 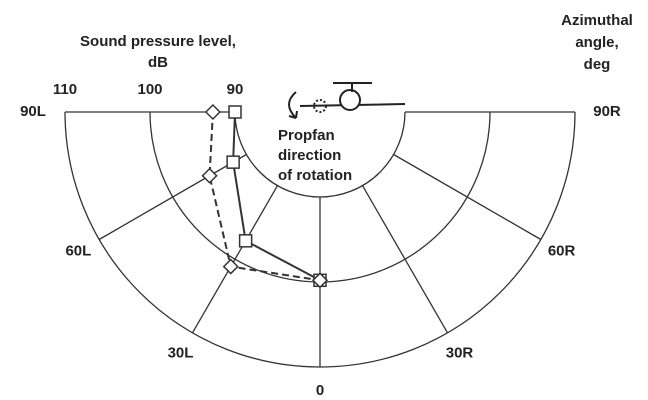 I want to click on axis-label: angle,, so click(x=596, y=42).